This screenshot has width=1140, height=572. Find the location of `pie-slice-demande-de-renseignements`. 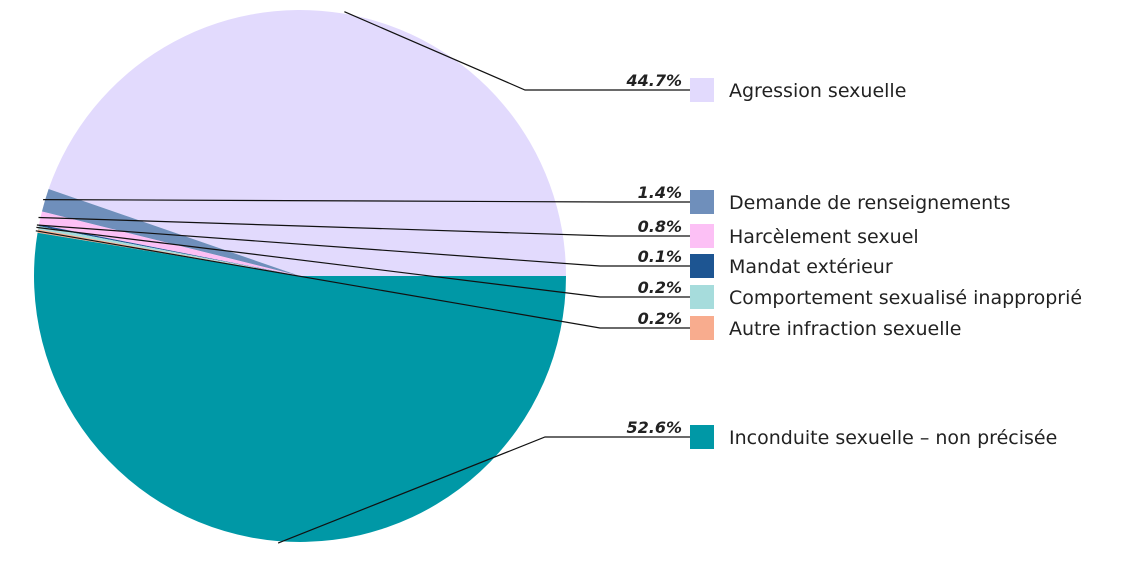

pie-slice-demande-de-renseignements is located at coordinates (170, 232).